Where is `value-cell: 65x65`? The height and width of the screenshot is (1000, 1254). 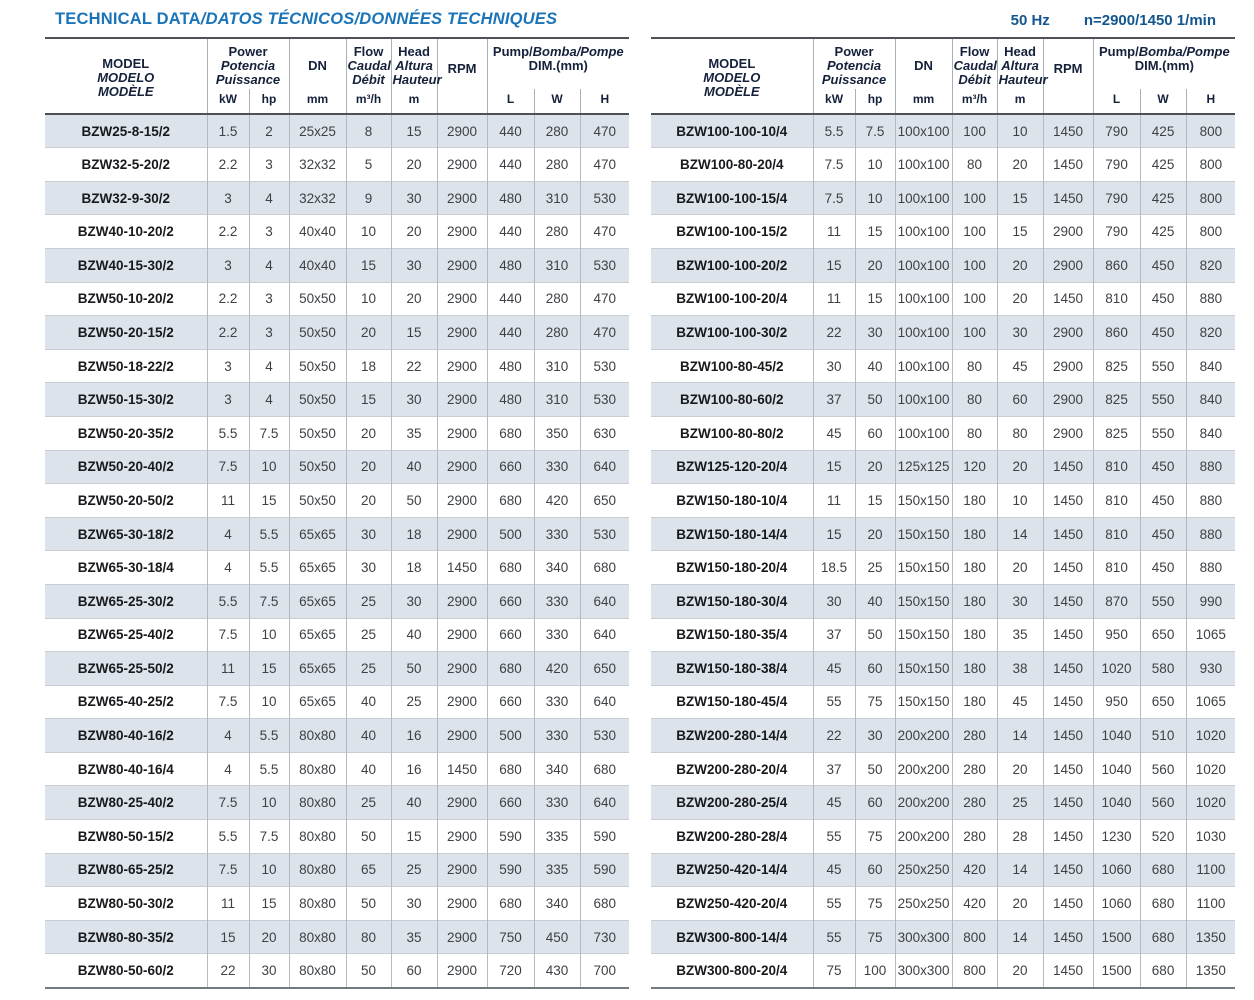
value-cell: 65x65 is located at coordinates (317, 702).